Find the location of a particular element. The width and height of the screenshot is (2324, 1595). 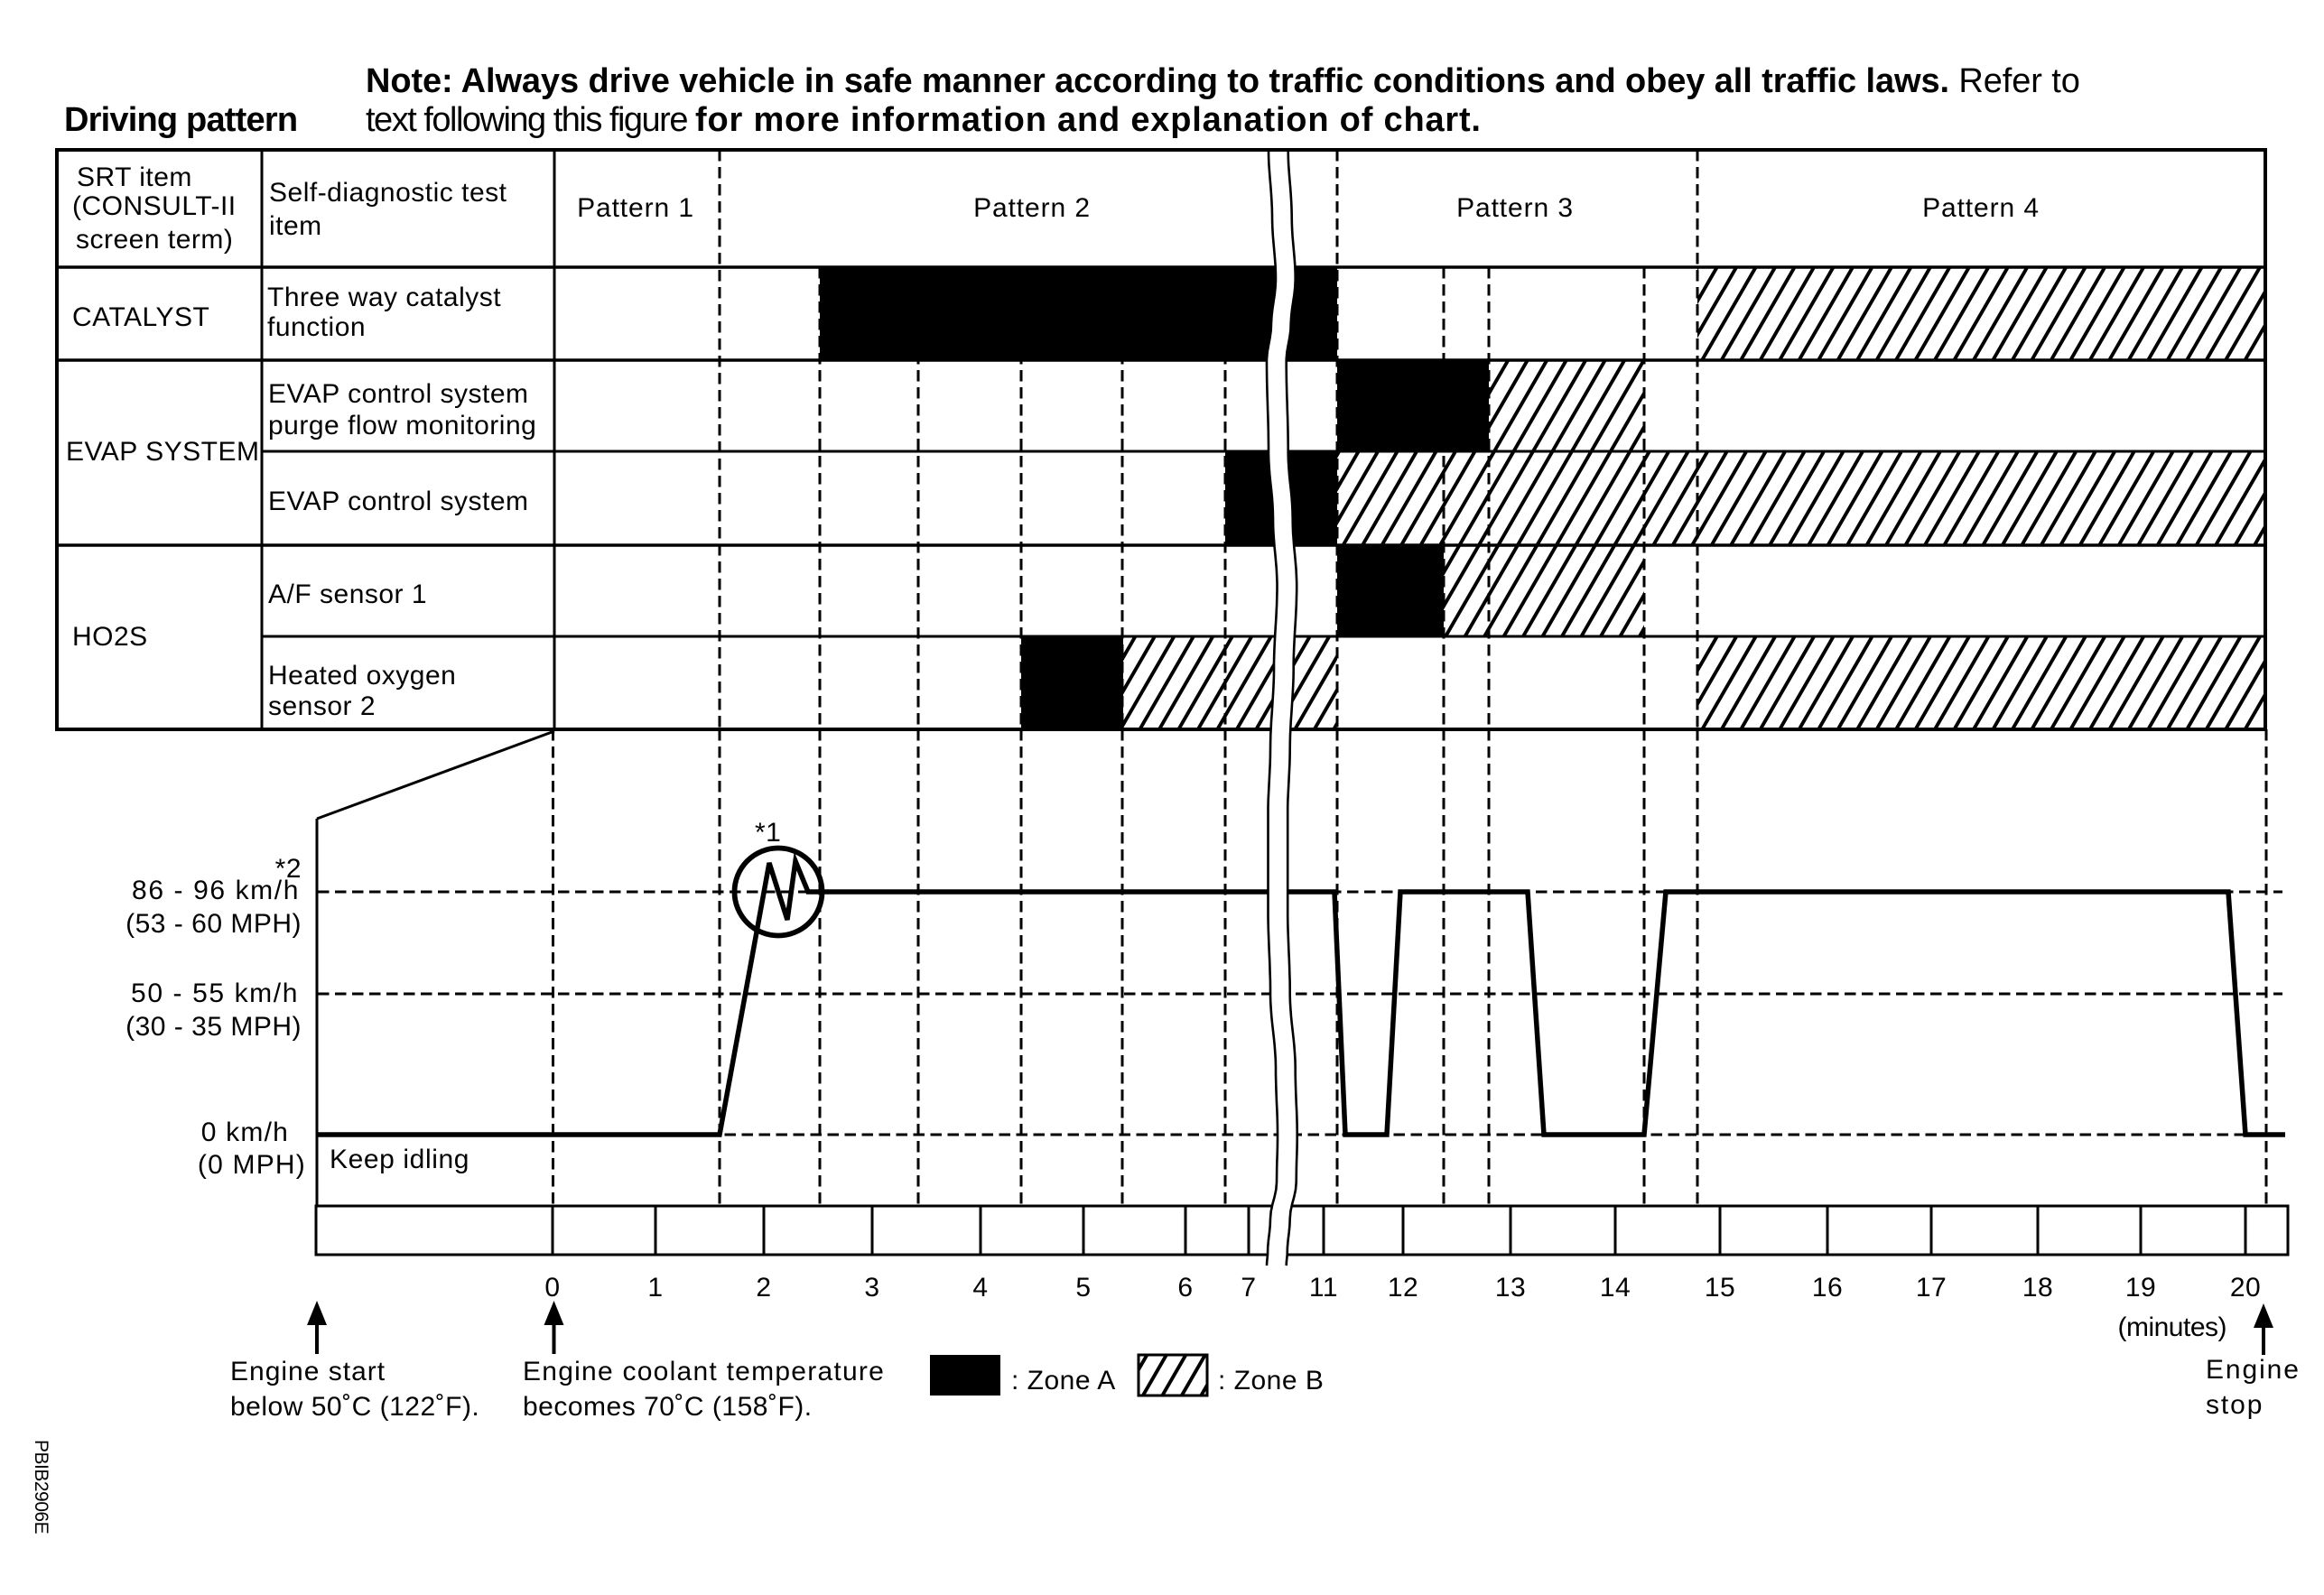

svg-text:: Zone A: : Zone A is located at coordinates (1063, 1381).